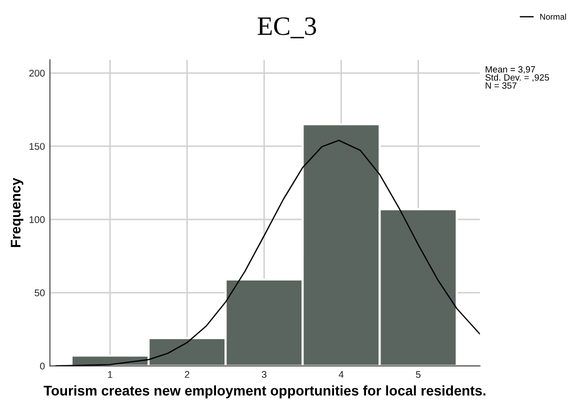 This screenshot has height=407, width=574. What do you see at coordinates (110, 374) in the screenshot?
I see `x-tick-label: 1` at bounding box center [110, 374].